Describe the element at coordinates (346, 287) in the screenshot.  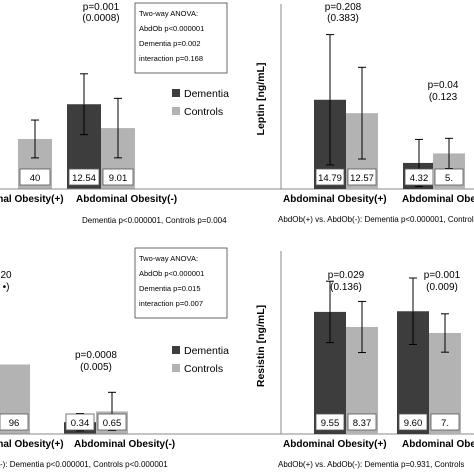
I see `p-value-annotation: (0.136)` at that location.